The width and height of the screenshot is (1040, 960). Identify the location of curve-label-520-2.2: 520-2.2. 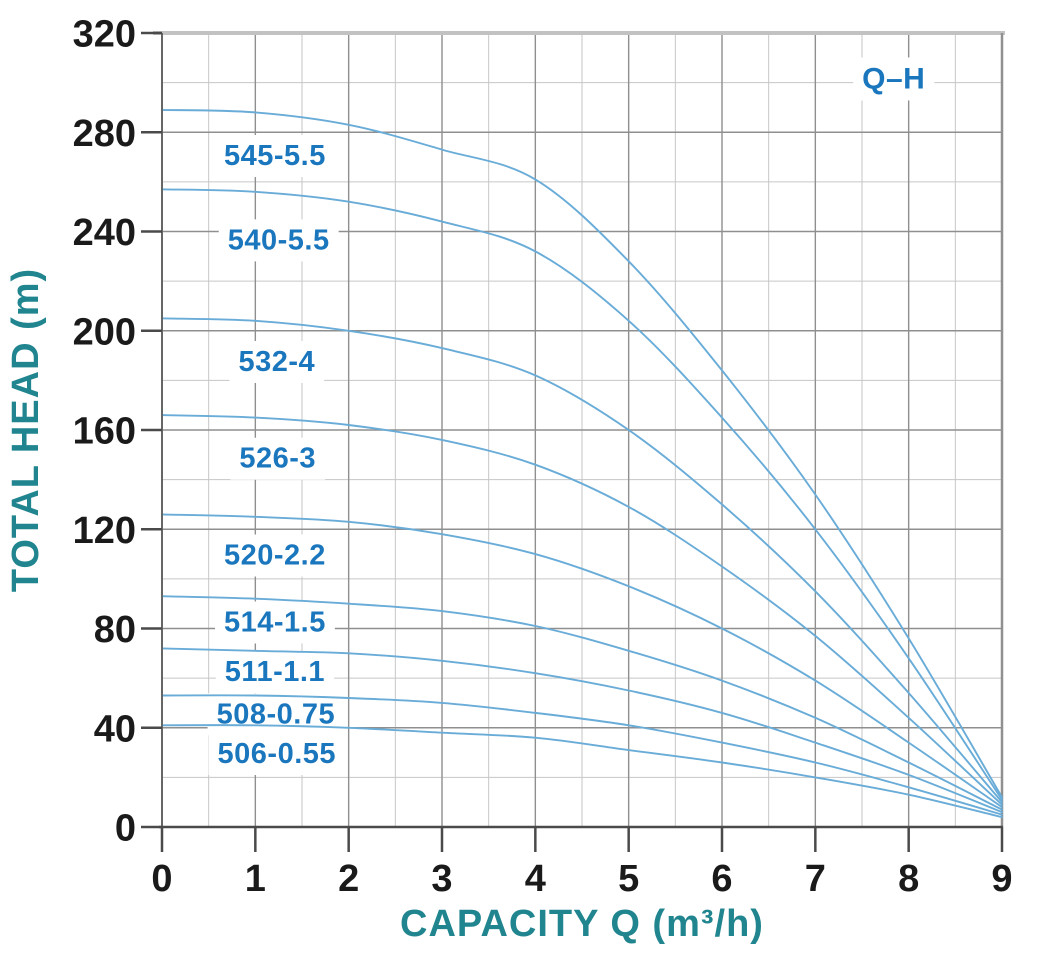
(275, 556).